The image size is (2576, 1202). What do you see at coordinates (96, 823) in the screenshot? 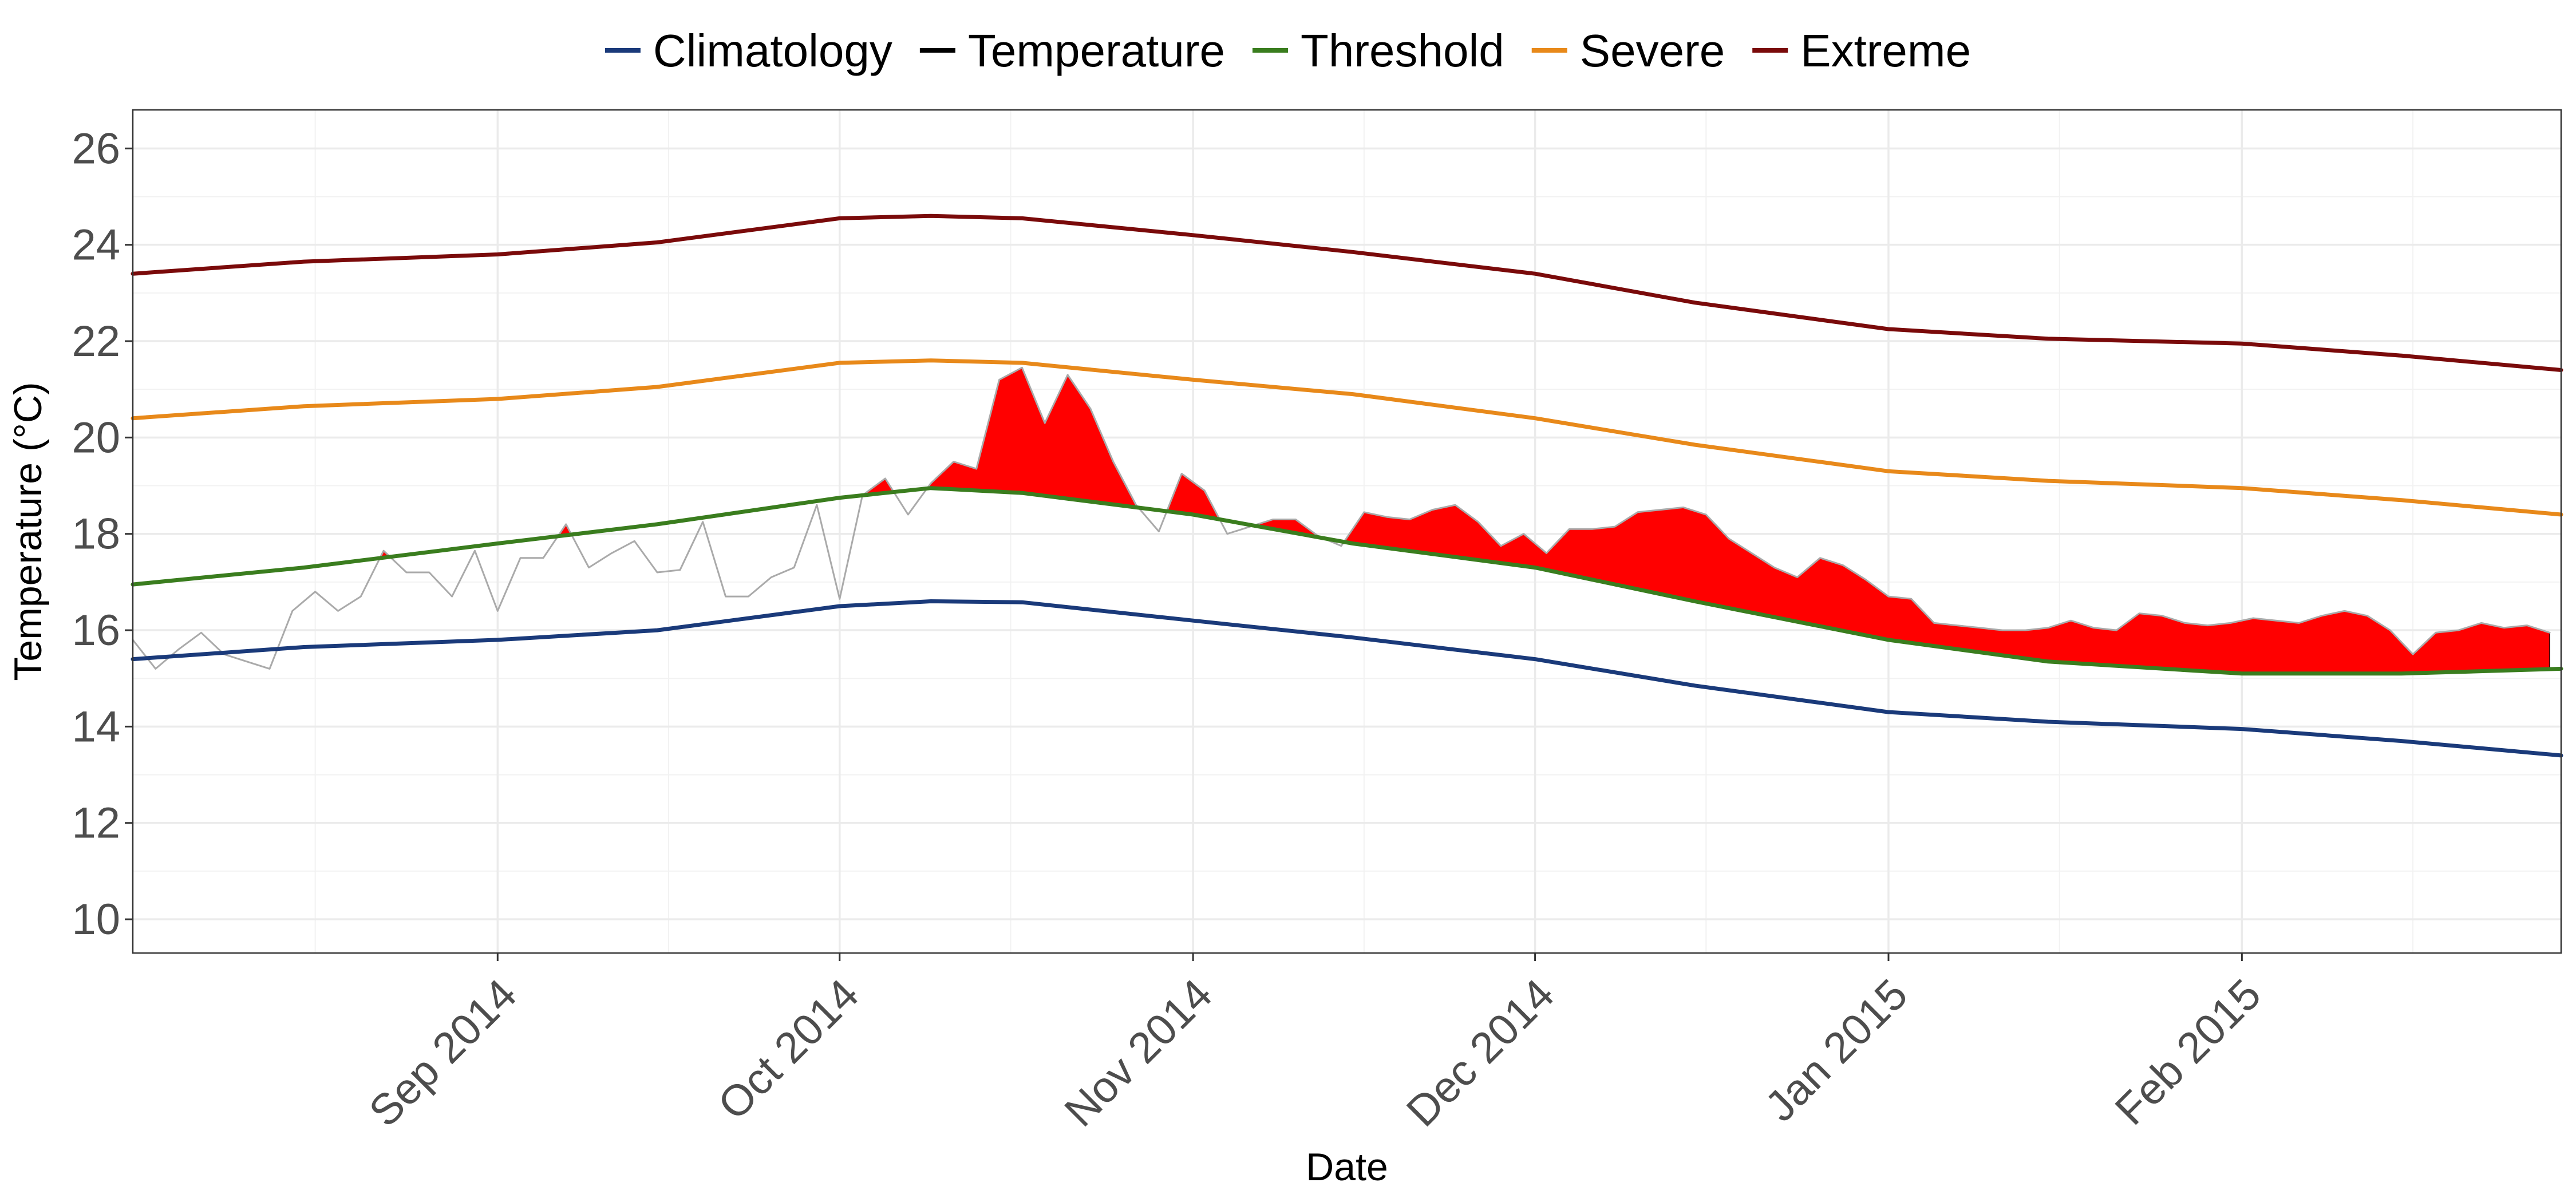
I see `y-tick-label: 12` at bounding box center [96, 823].